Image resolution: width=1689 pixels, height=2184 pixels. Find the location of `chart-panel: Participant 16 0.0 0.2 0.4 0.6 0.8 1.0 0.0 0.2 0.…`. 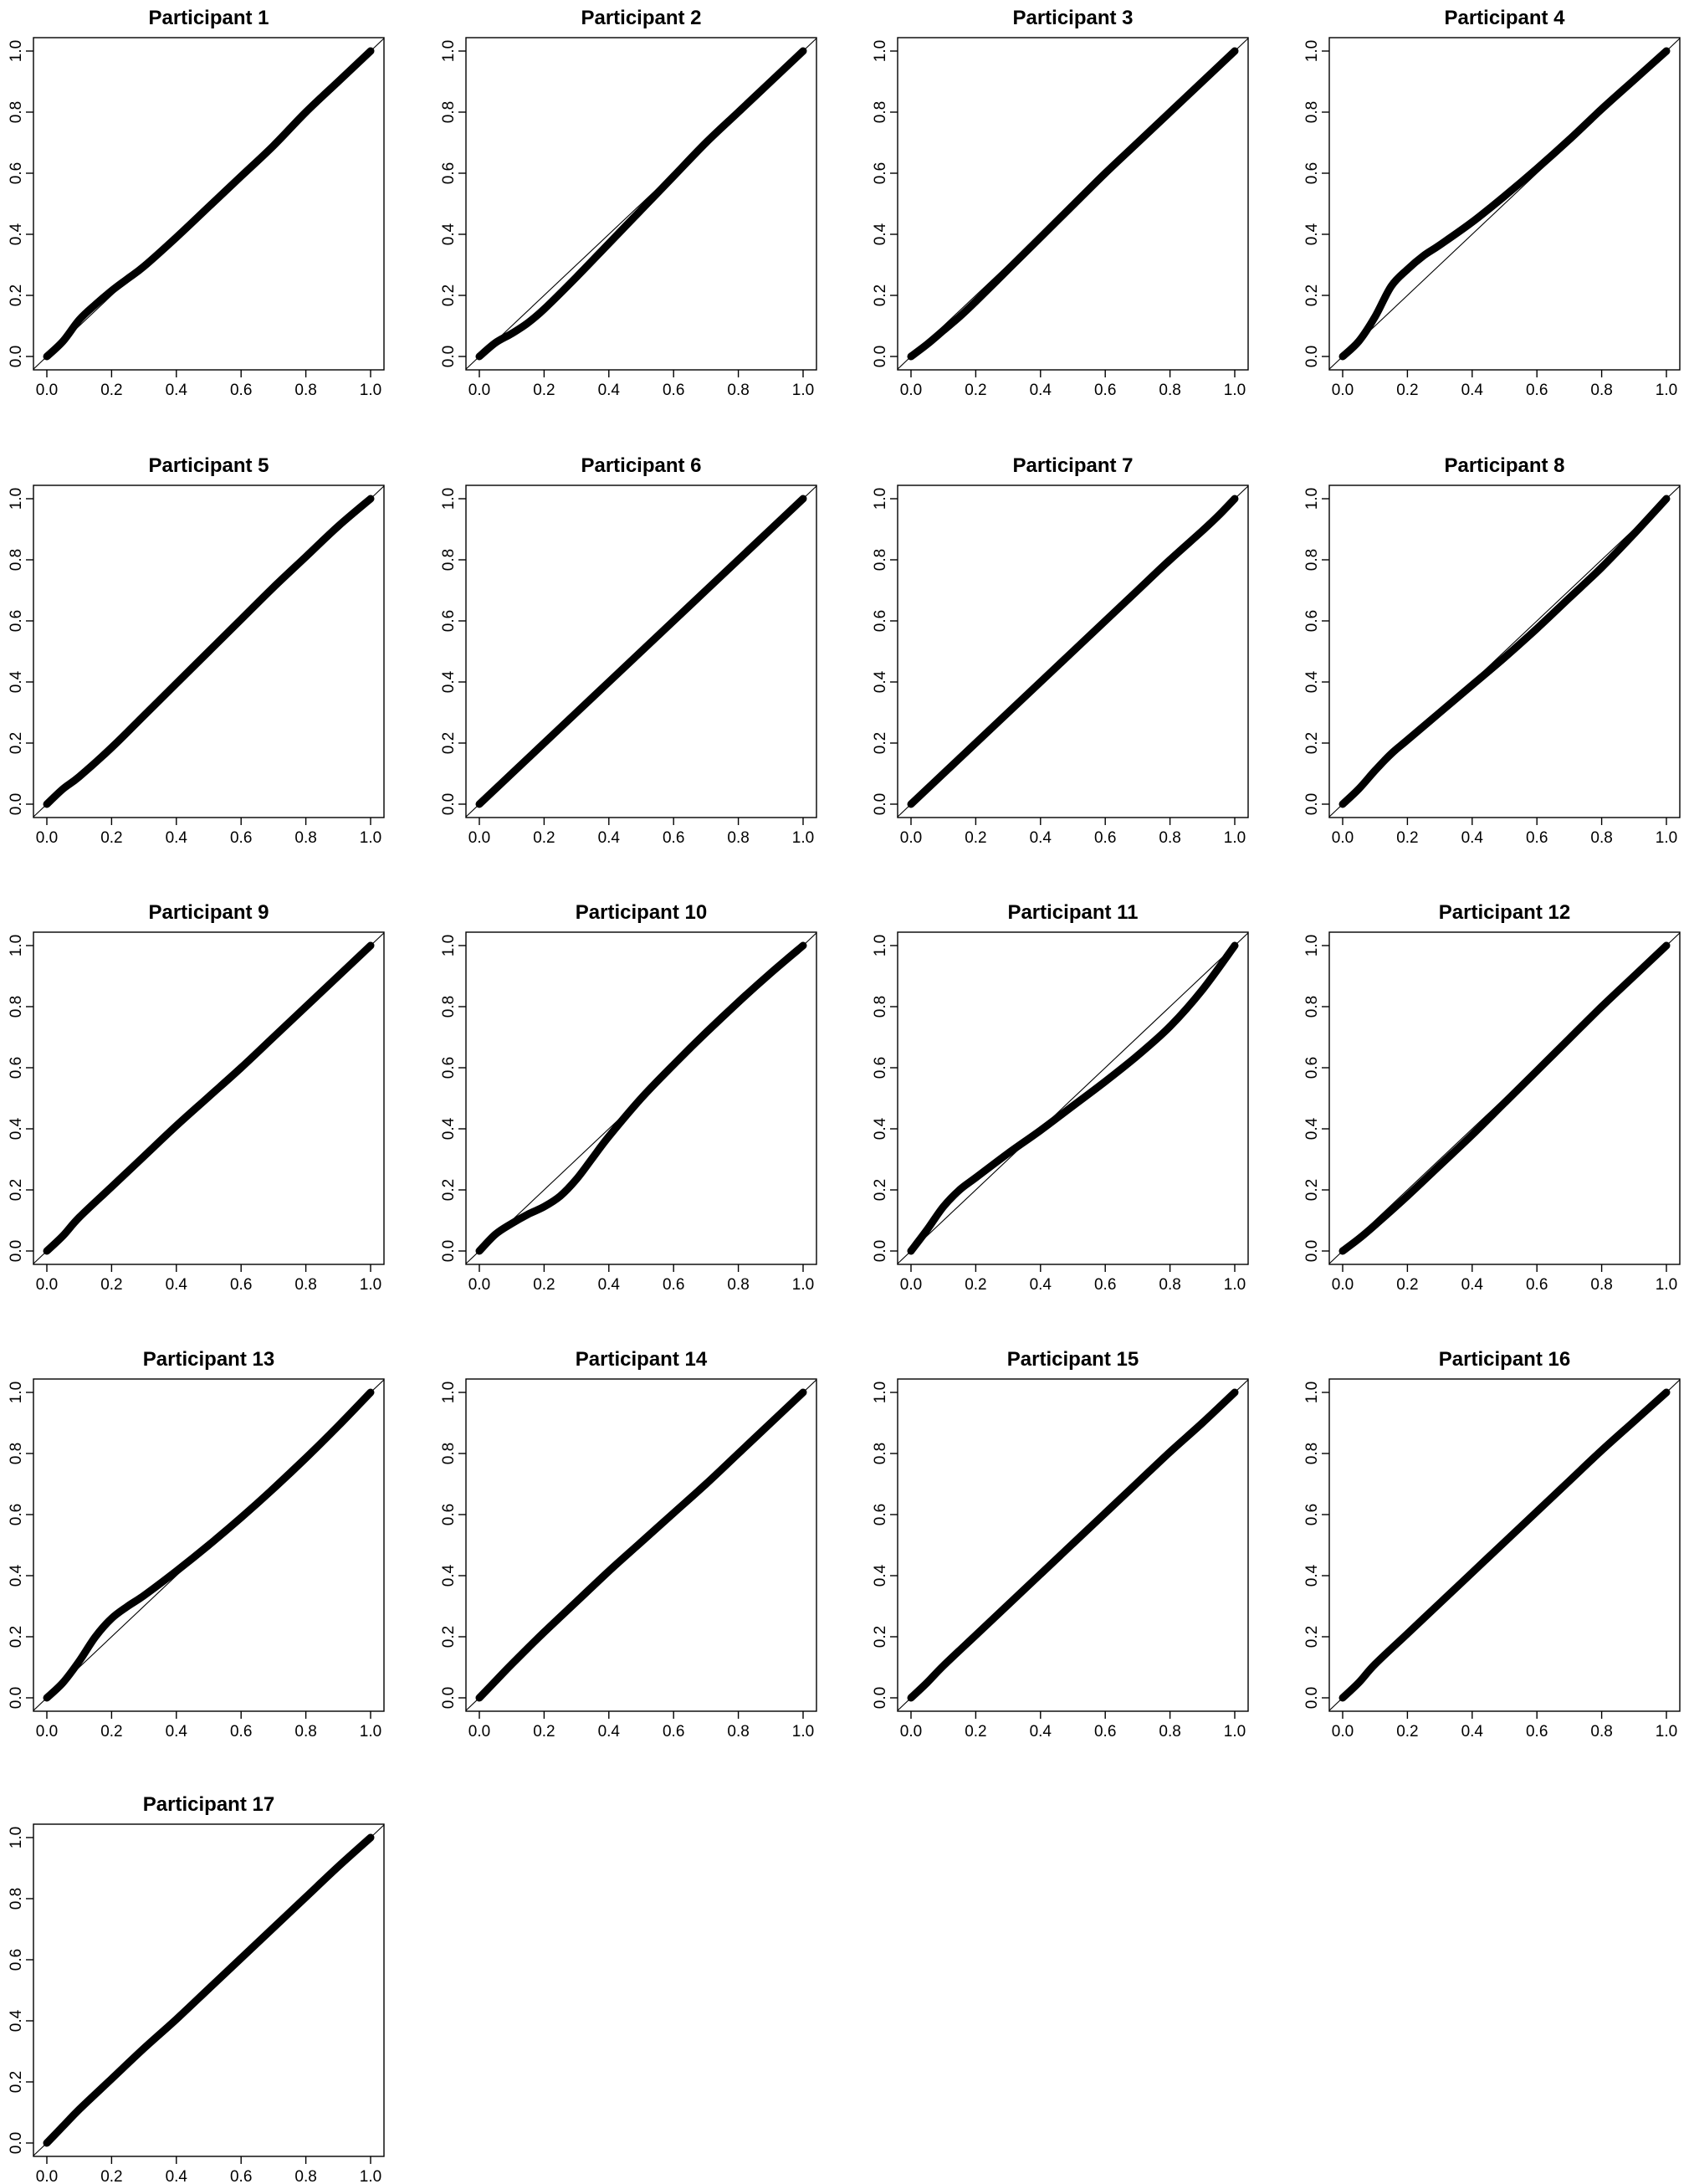

chart-panel: Participant 16 0.0 0.2 0.4 0.6 0.8 1.0 0.0 0.2 0.… is located at coordinates (1492, 1545).